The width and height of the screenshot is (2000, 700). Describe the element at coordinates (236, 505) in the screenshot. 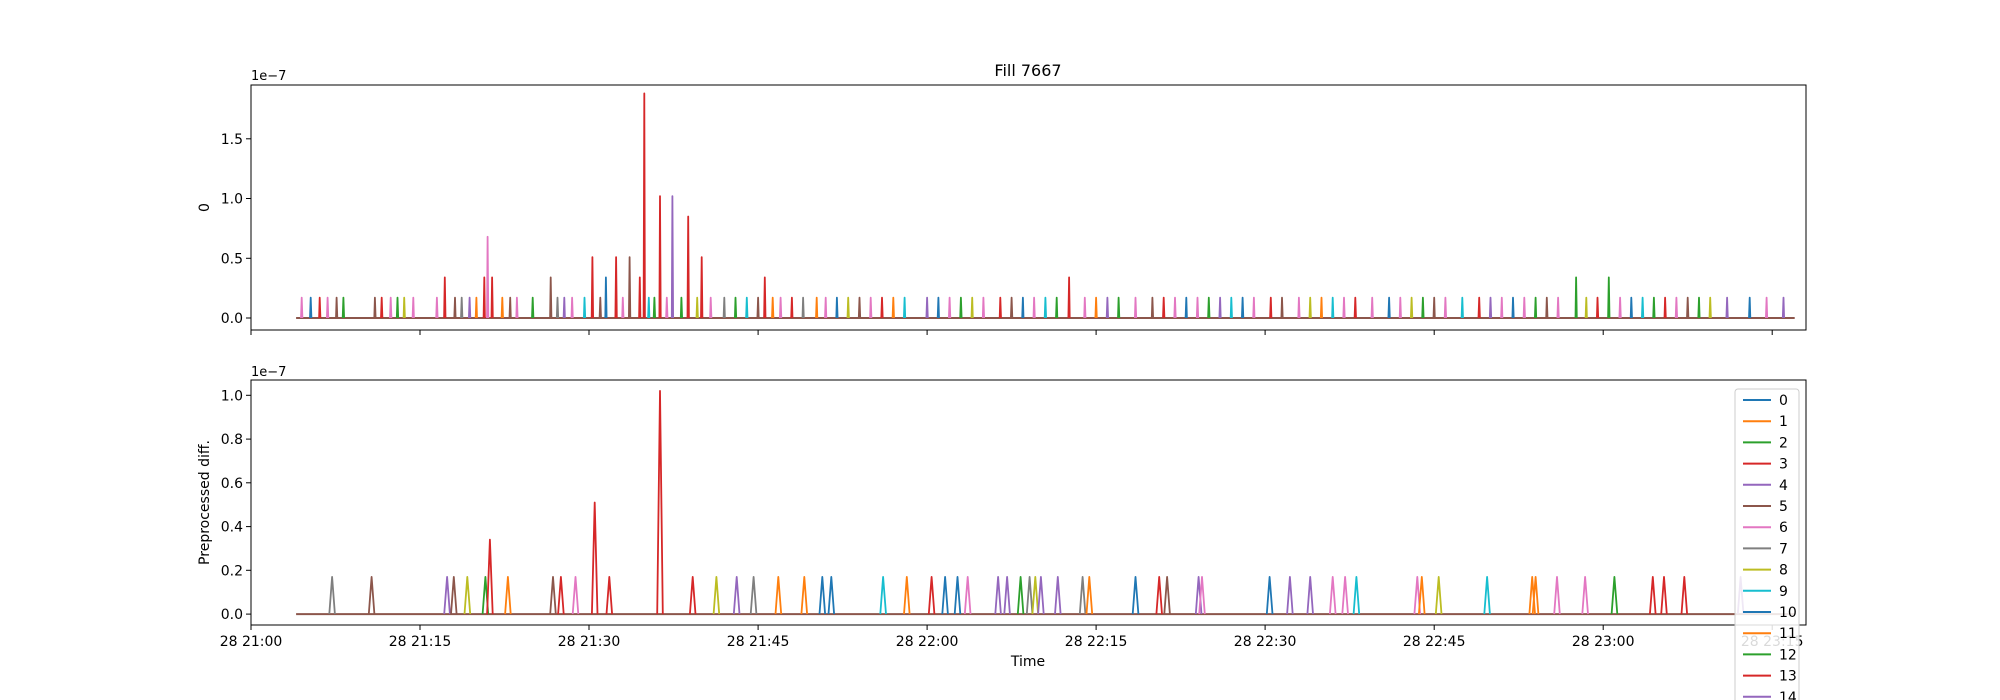

I see `bottom-y-axis: 0.0 0.2 0.4 0.6 0.8 1.0` at that location.